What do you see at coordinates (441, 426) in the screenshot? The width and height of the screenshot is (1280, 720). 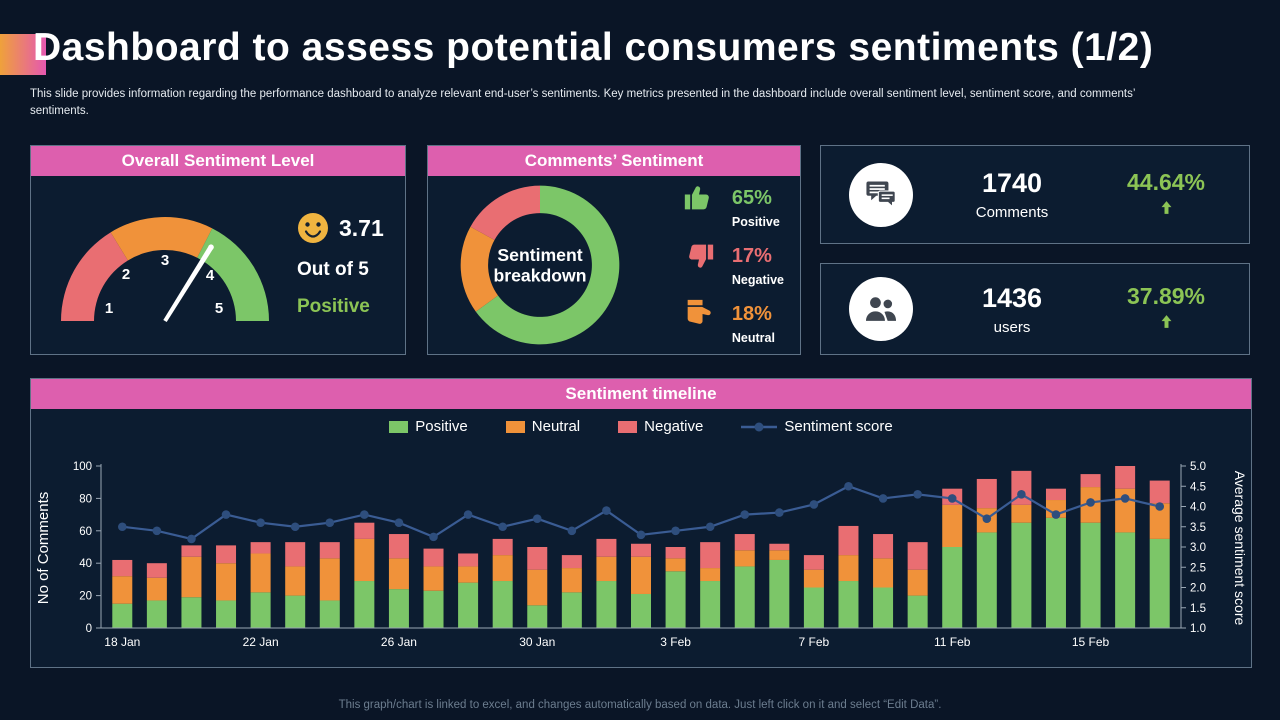 I see `legend-label: Positive` at bounding box center [441, 426].